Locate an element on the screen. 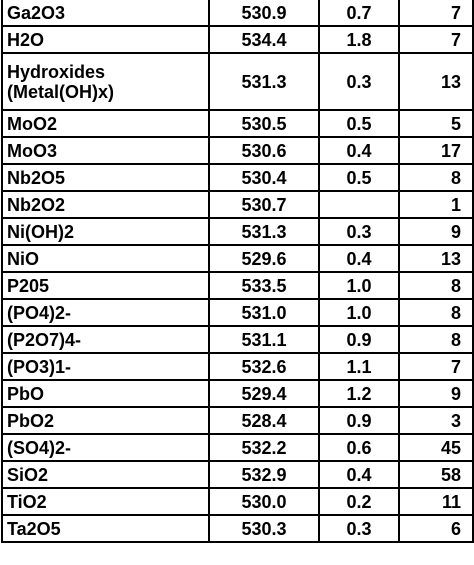 This screenshot has height=565, width=474. compound-cell: Hydroxides (Metal(OH)x) is located at coordinates (105, 81).